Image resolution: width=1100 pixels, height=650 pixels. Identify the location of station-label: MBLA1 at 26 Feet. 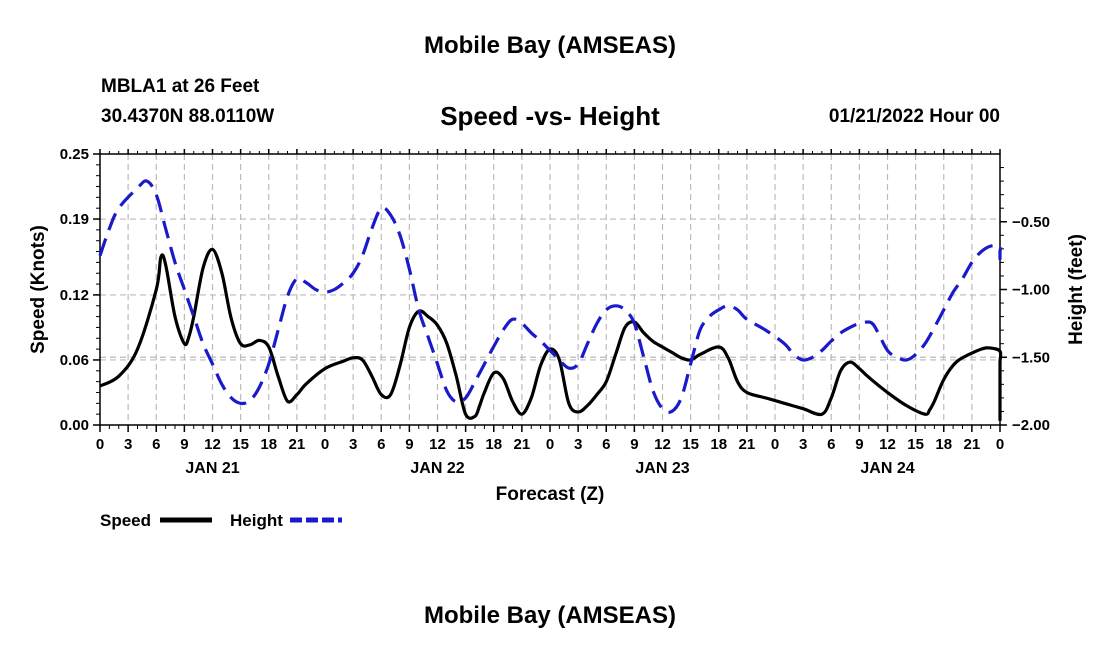
(180, 86).